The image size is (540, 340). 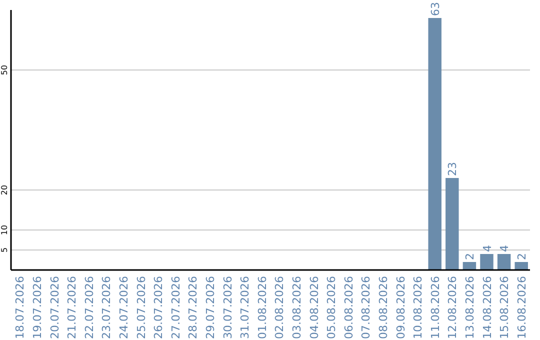 What do you see at coordinates (521, 307) in the screenshot?
I see `x-tick-label: 16.08.2026` at bounding box center [521, 307].